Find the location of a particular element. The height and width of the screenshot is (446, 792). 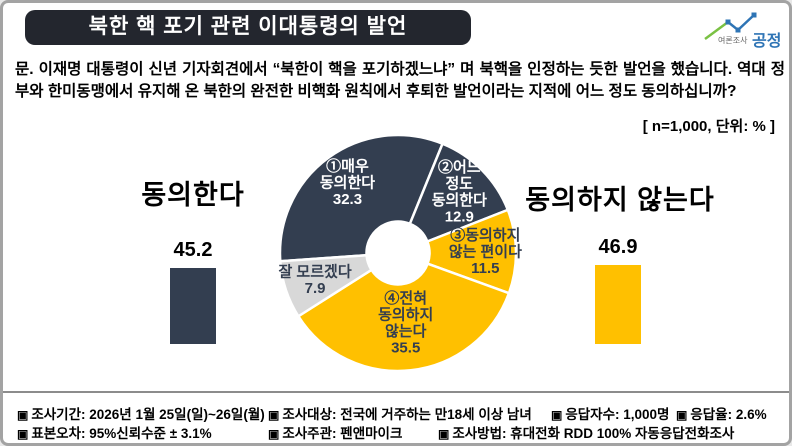

trend-line-icon is located at coordinates (730, 26).